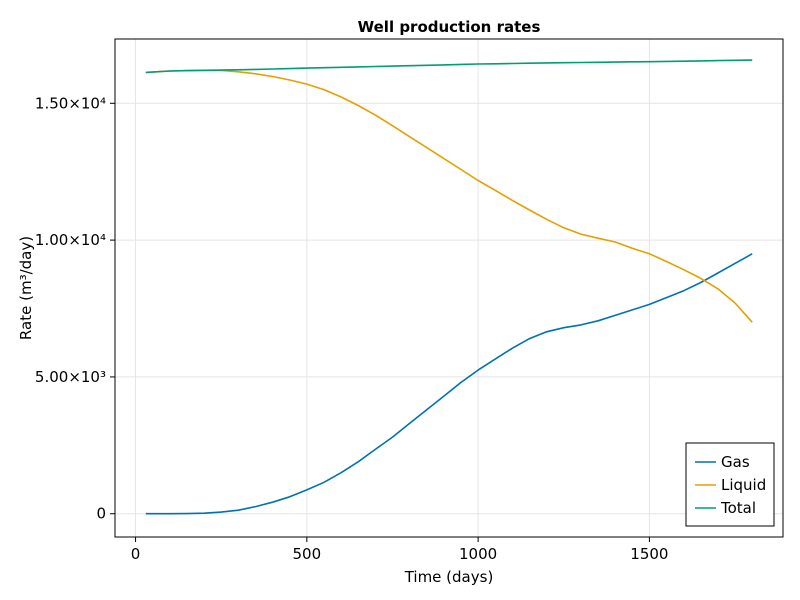 The width and height of the screenshot is (800, 600). I want to click on legend-label-gas: Gas, so click(735, 462).